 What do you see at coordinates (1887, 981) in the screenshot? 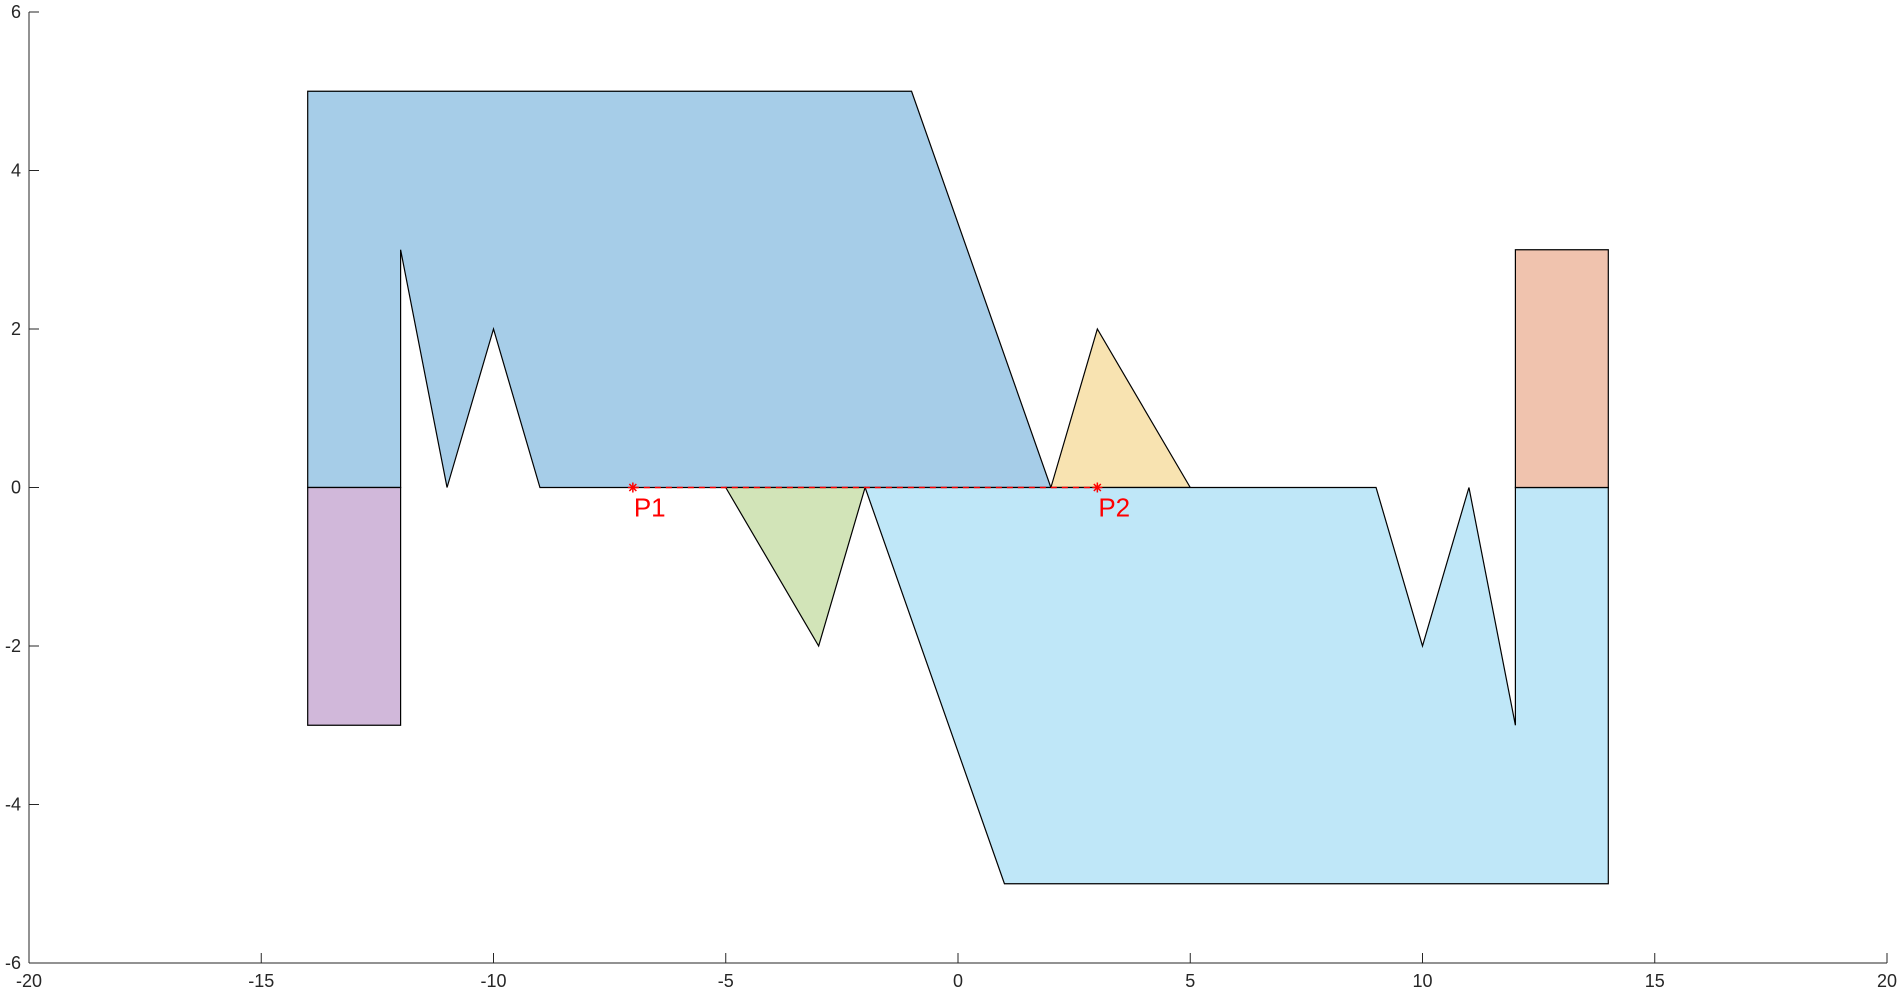
I see `x-tick-label: 20` at bounding box center [1887, 981].